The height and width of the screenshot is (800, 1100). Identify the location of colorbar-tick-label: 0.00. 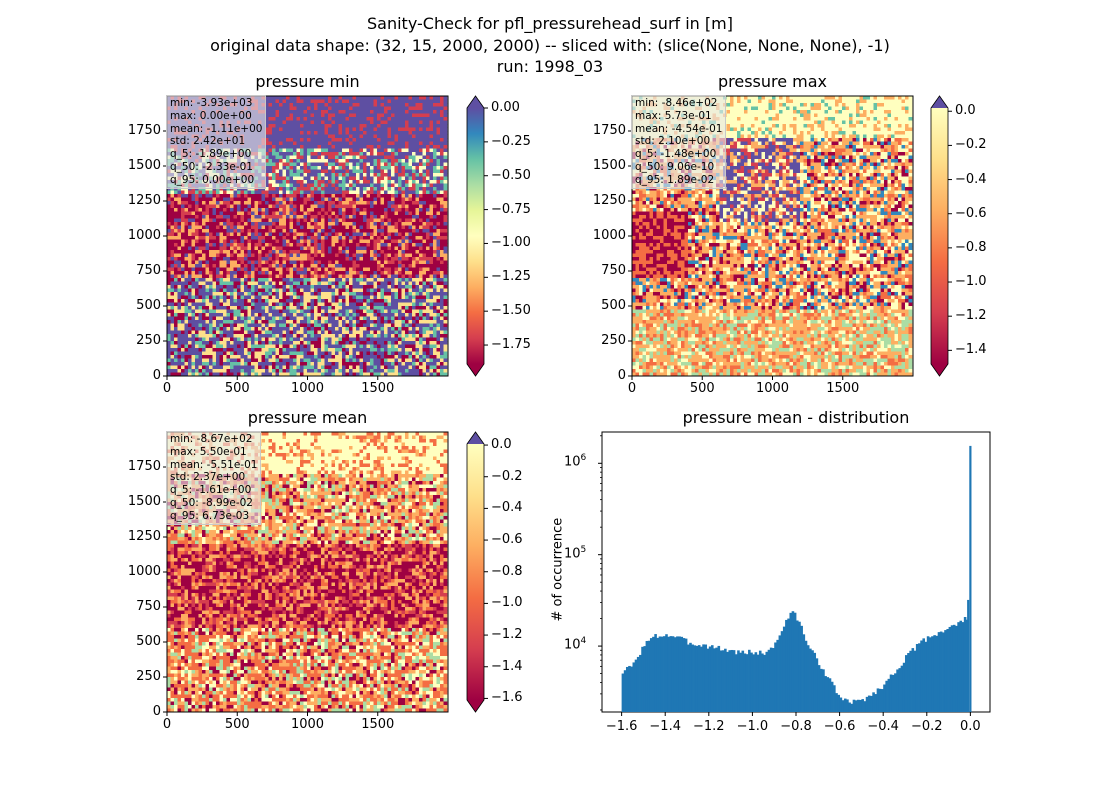
(505, 107).